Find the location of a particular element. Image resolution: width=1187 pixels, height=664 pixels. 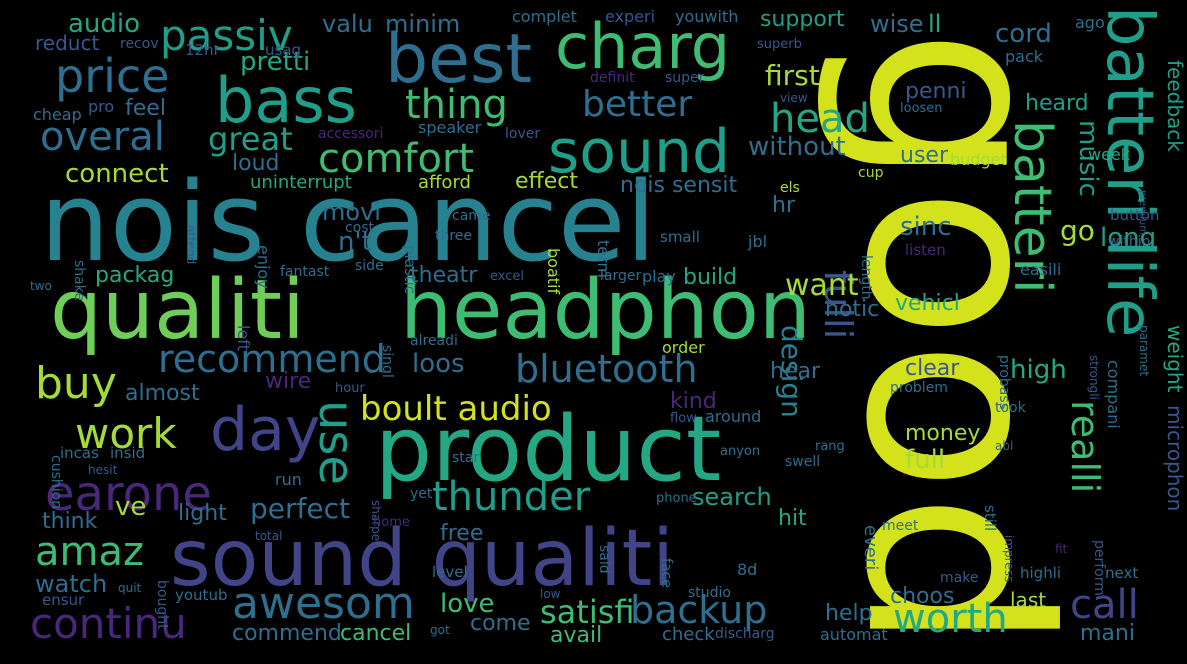

word-first: first is located at coordinates (792, 75).